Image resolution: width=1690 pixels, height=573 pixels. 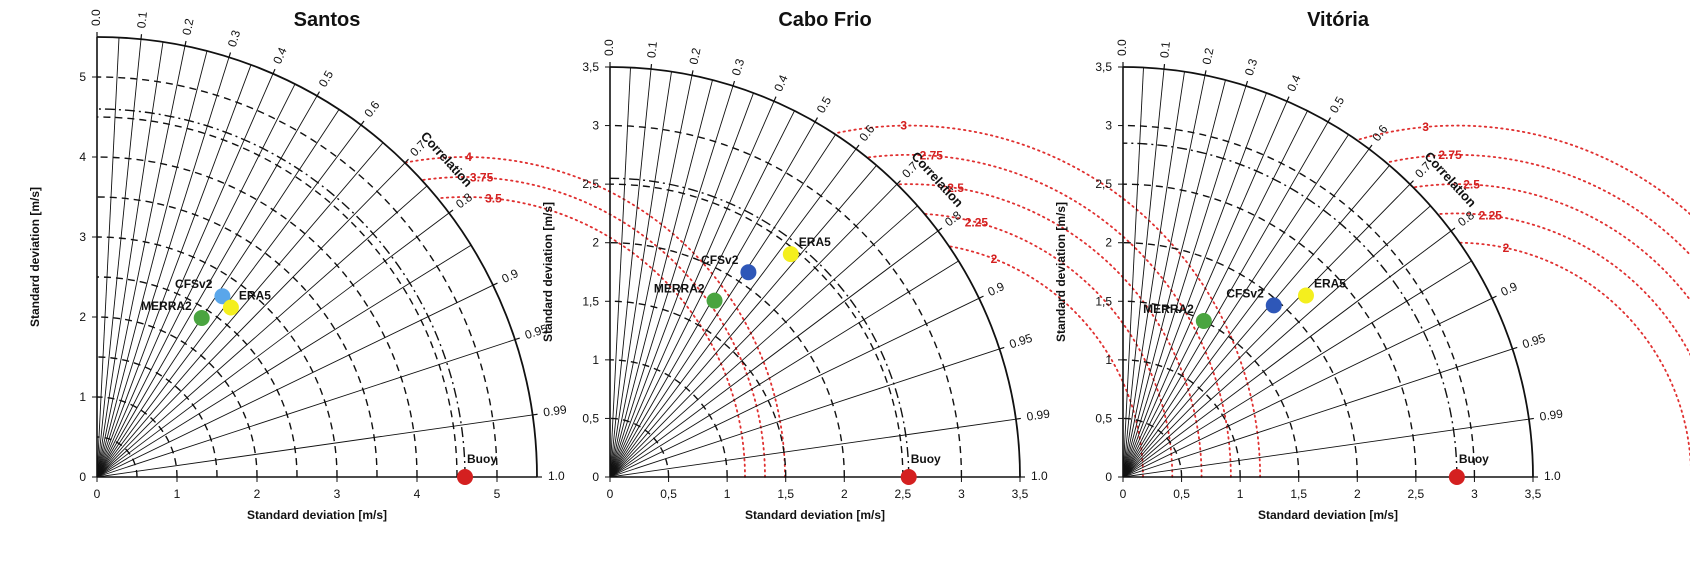 I want to click on point-label-era5: ERA5, so click(x=255, y=296).